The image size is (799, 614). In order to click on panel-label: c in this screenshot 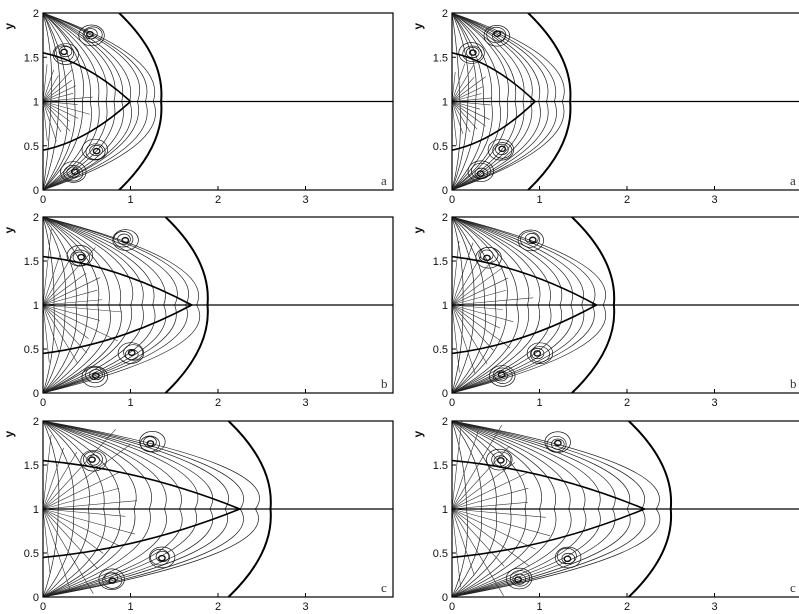, I will do `click(384, 587)`.